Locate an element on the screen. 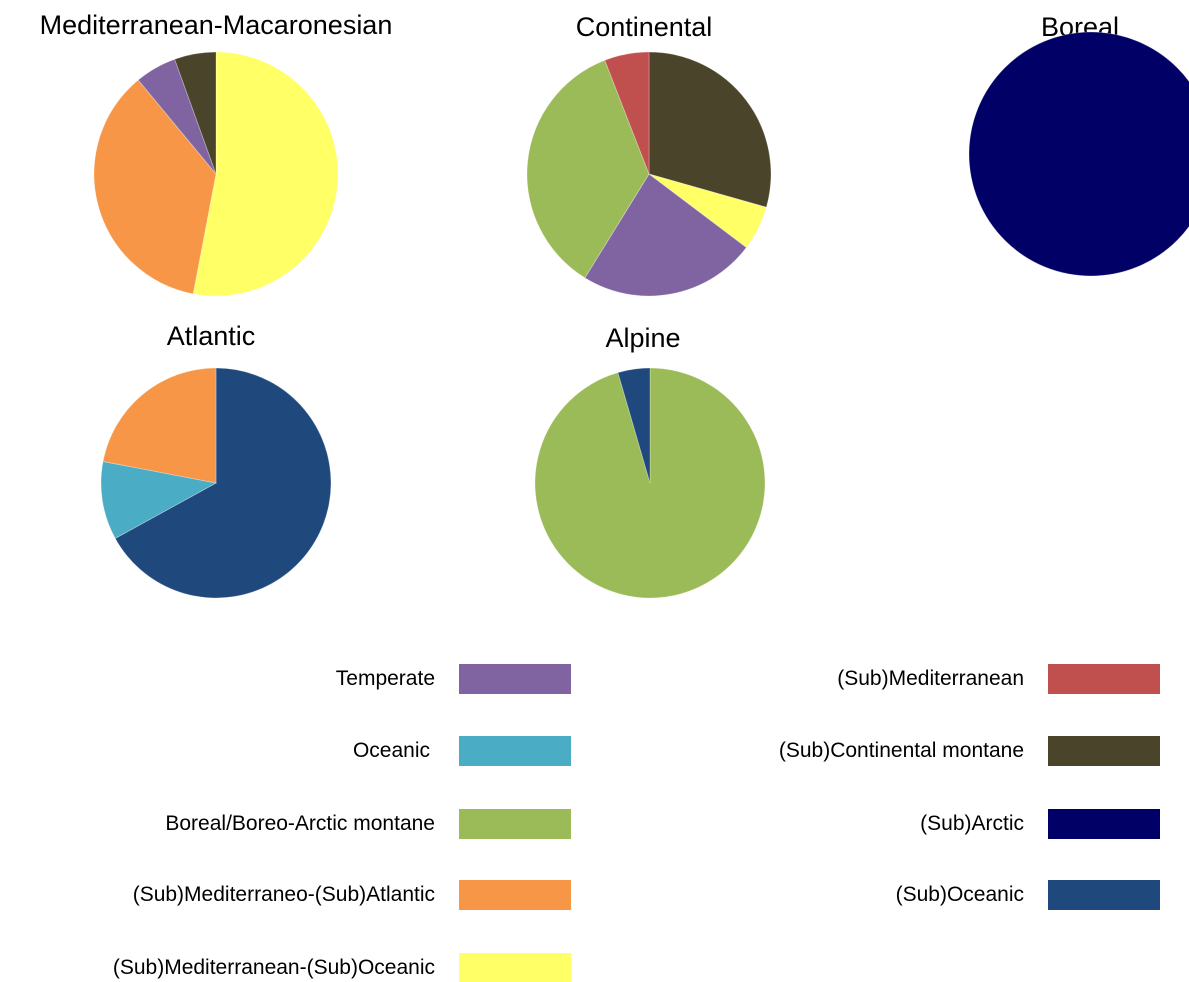 This screenshot has height=982, width=1189. legend-item-suboceanic: (Sub)Oceanic is located at coordinates (880, 895).